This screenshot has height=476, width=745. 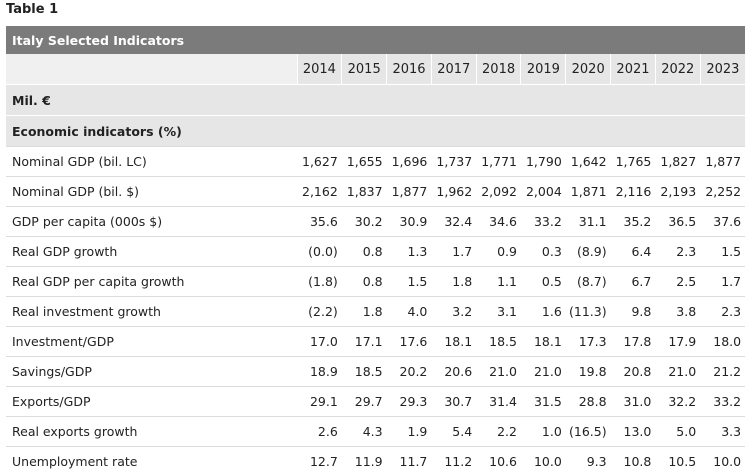 I want to click on value-cell: 11.9, so click(x=364, y=461).